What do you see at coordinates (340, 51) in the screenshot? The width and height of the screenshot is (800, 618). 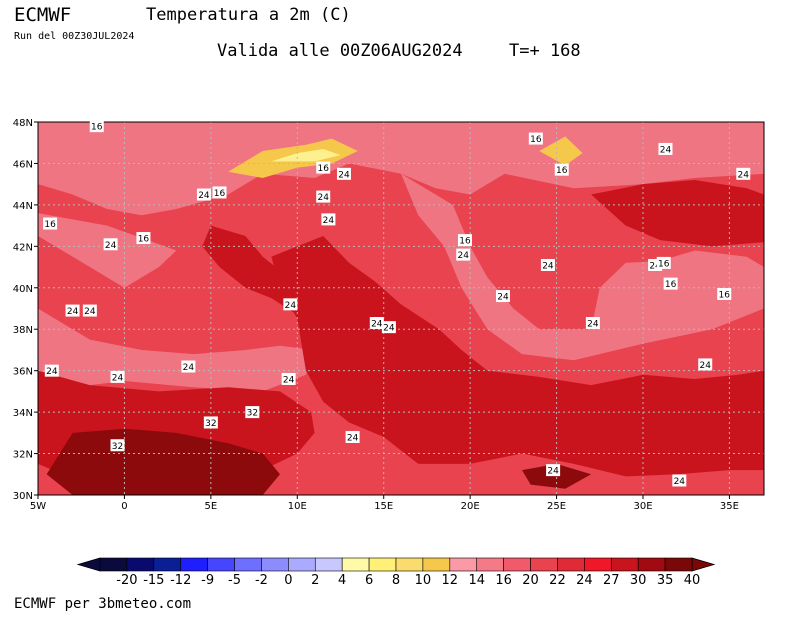 I see `valid-time: Valida alle 00Z06AUG2024` at bounding box center [340, 51].